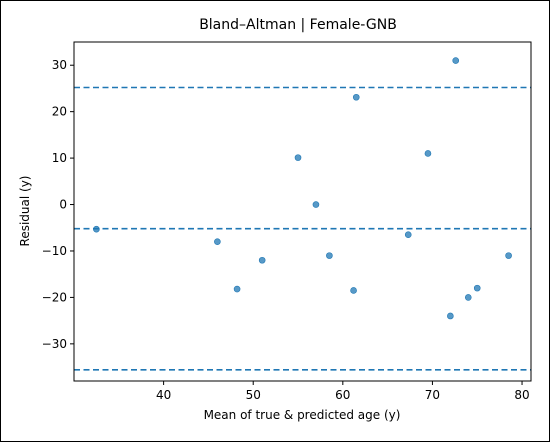 This screenshot has height=442, width=550. I want to click on x-tick-label: 60, so click(342, 395).